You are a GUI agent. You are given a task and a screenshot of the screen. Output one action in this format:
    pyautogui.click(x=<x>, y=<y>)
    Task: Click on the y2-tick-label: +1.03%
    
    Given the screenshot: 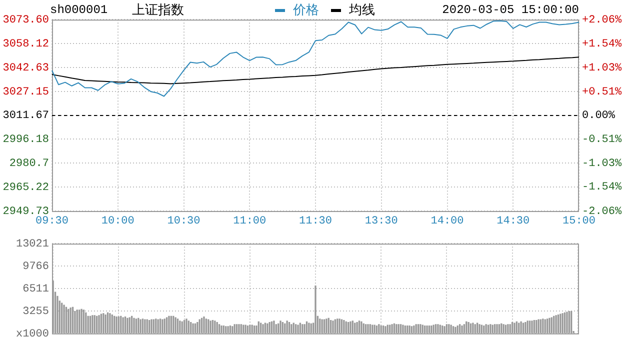 What is the action you would take?
    pyautogui.click(x=602, y=68)
    